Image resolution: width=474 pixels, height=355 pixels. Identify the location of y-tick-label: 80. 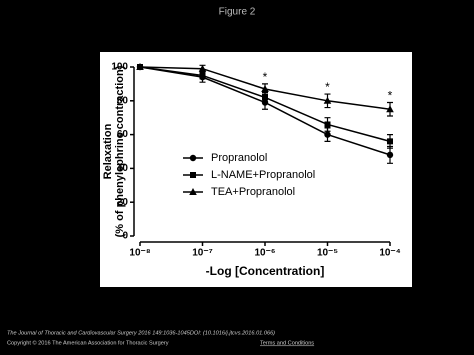
(123, 100).